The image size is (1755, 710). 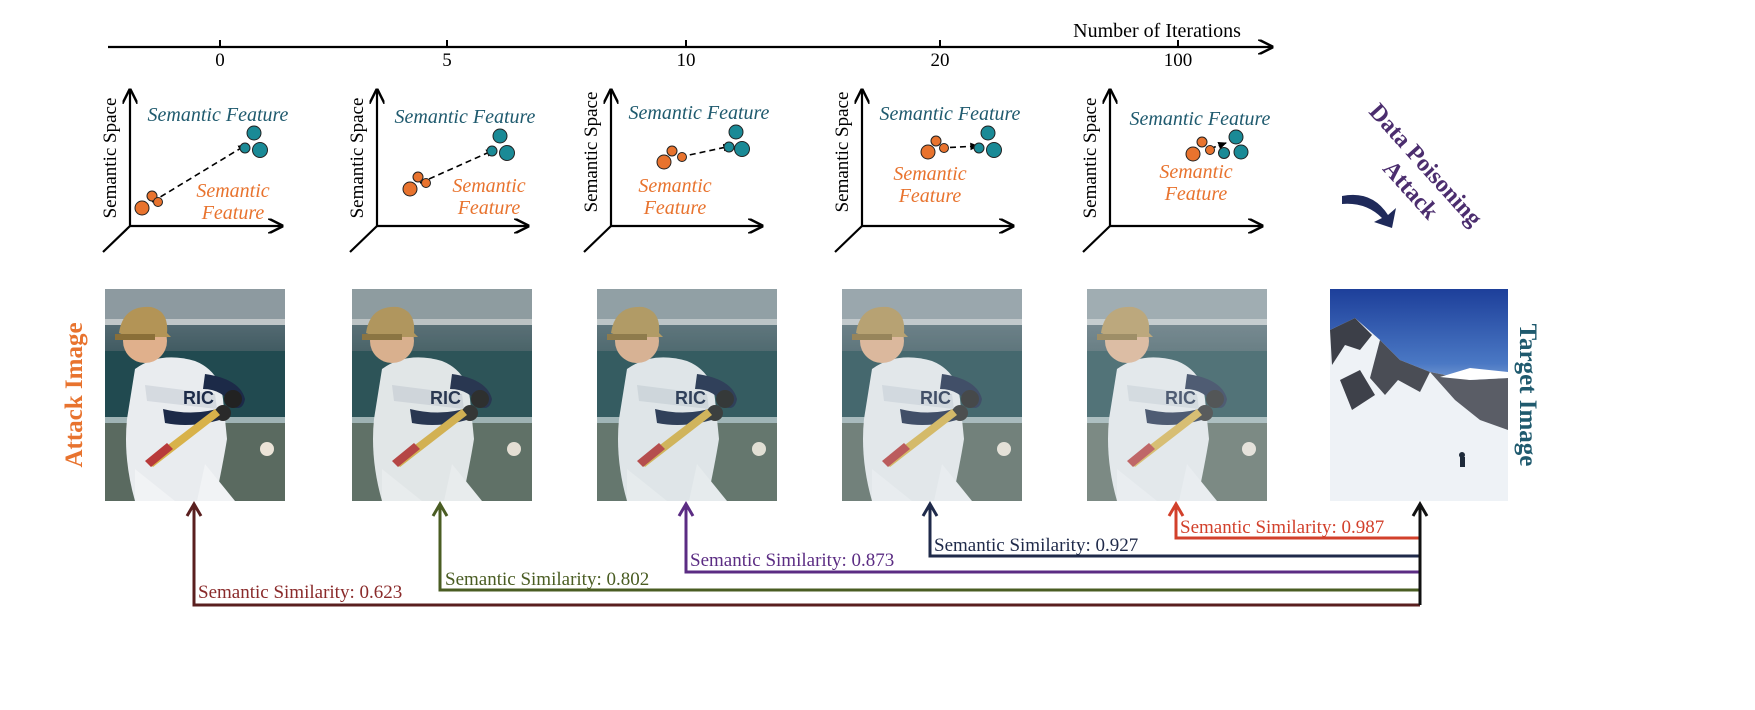 I want to click on curved-arrow-icon, so click(x=1369, y=211).